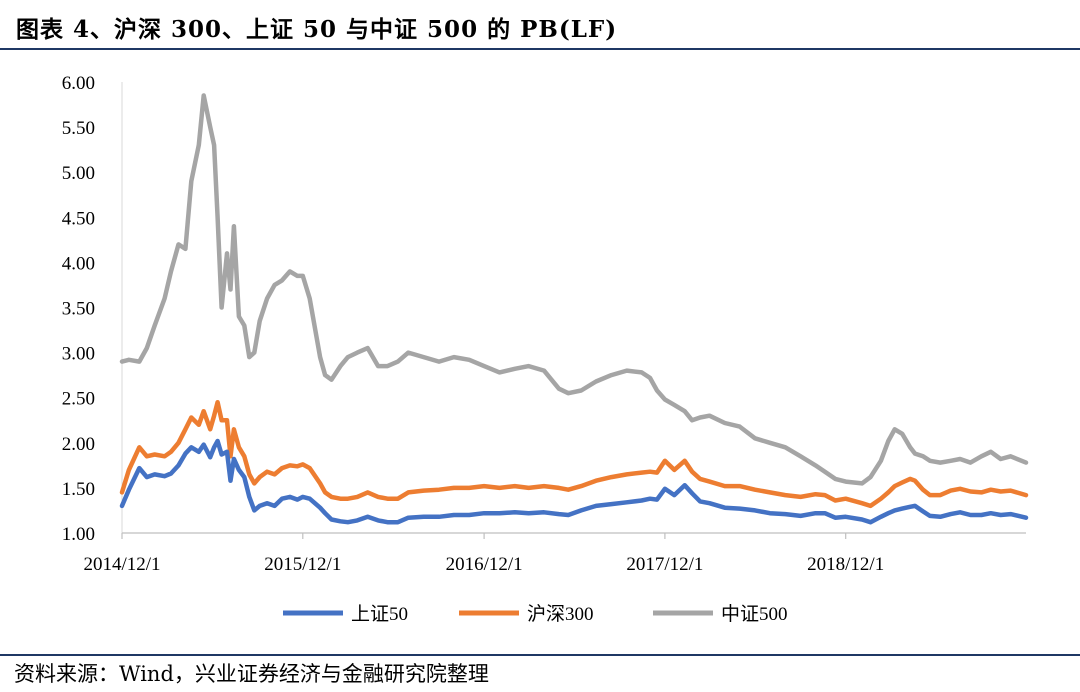 The height and width of the screenshot is (692, 1080). What do you see at coordinates (78, 444) in the screenshot?
I see `y-tick-label: 2.00` at bounding box center [78, 444].